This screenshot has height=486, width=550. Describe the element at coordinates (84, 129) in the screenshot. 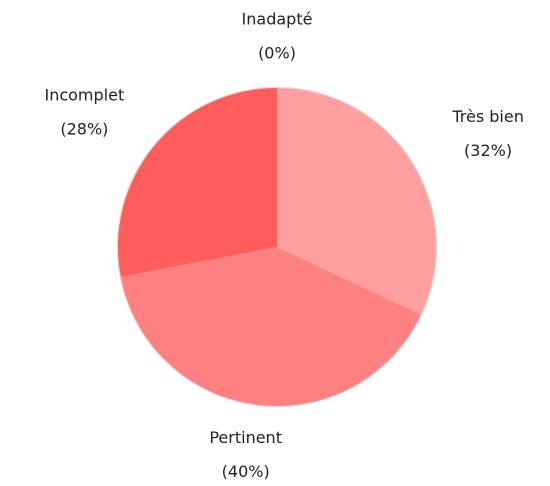

I see `slice-value-label: (28%)` at that location.